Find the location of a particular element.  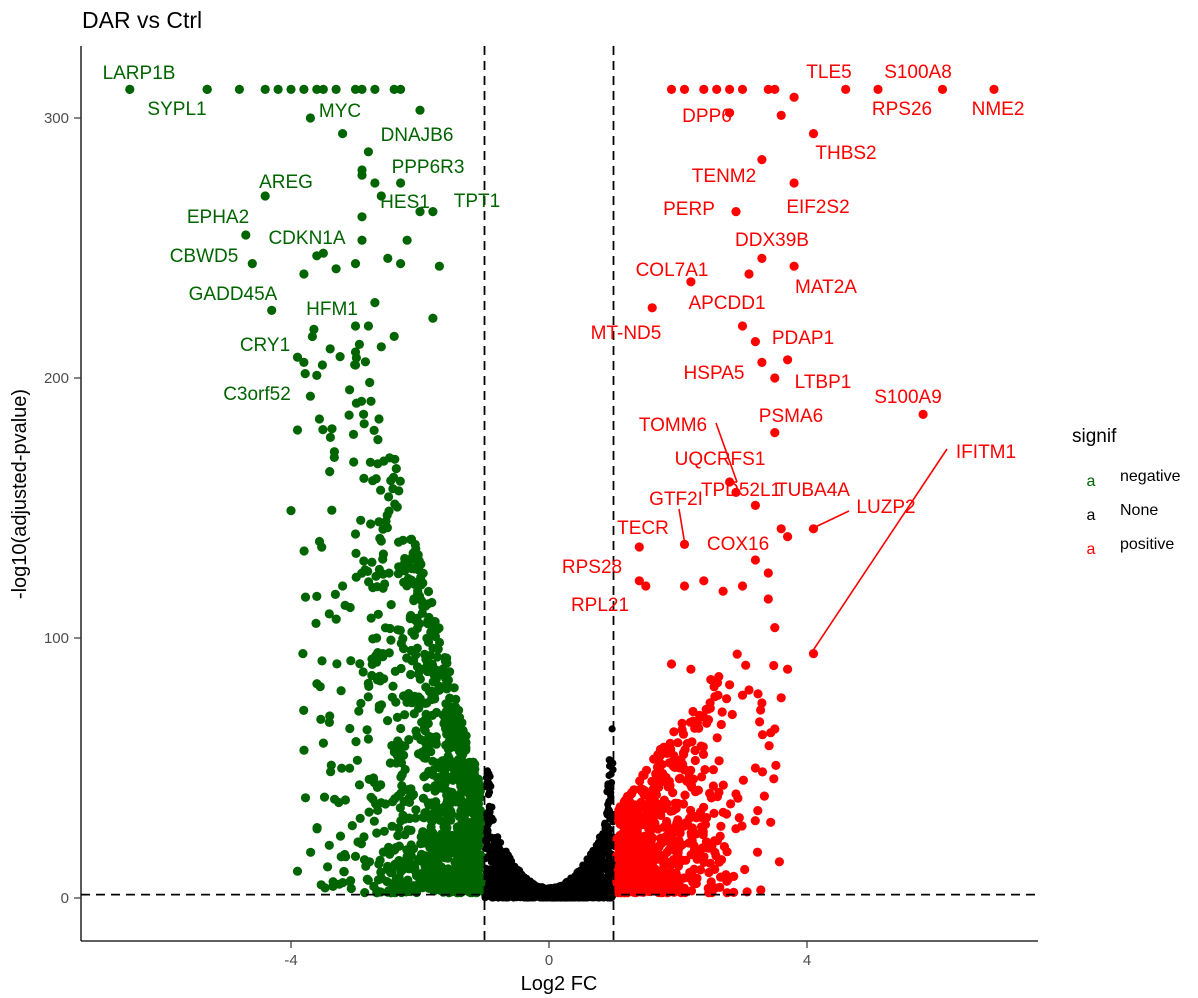

gene-label: PDAP1 is located at coordinates (803, 338).